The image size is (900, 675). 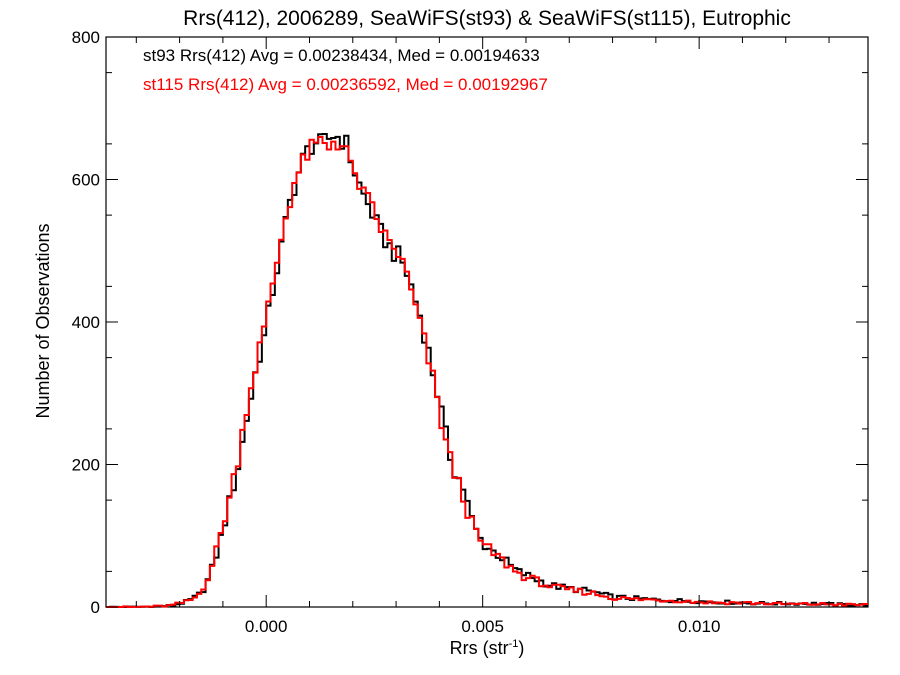 I want to click on x-axis-label-superscript: -1, so click(x=514, y=644).